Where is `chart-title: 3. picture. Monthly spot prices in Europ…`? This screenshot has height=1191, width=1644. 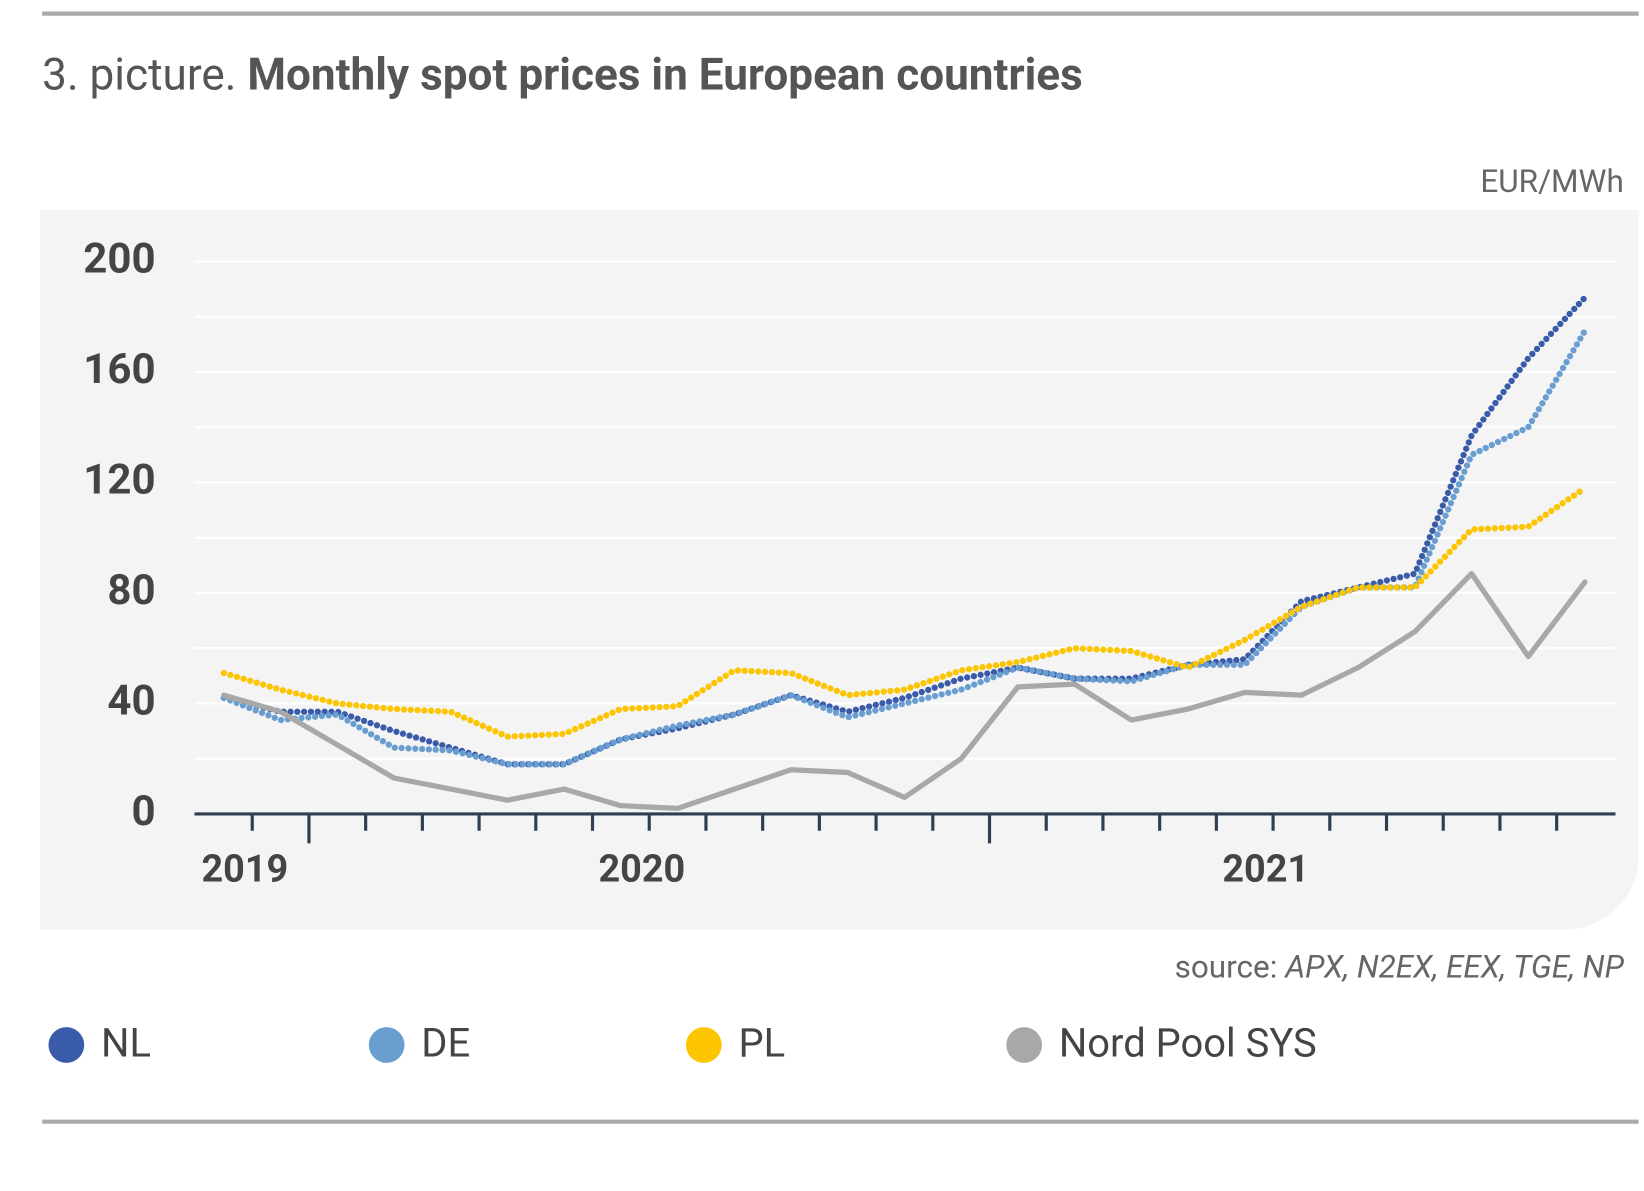 chart-title: 3. picture. Monthly spot prices in Europ… is located at coordinates (562, 74).